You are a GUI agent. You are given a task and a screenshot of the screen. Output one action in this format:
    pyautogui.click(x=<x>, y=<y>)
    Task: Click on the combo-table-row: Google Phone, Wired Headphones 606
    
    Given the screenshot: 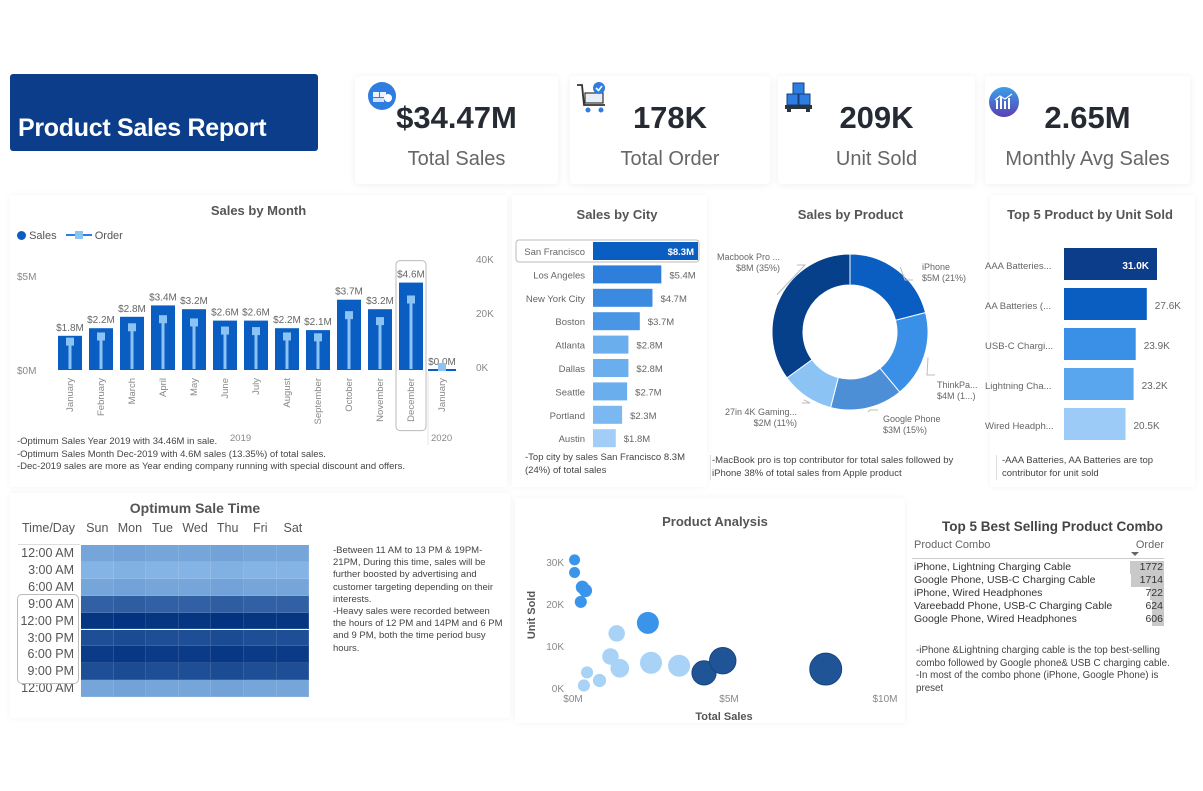 What is the action you would take?
    pyautogui.click(x=1038, y=619)
    